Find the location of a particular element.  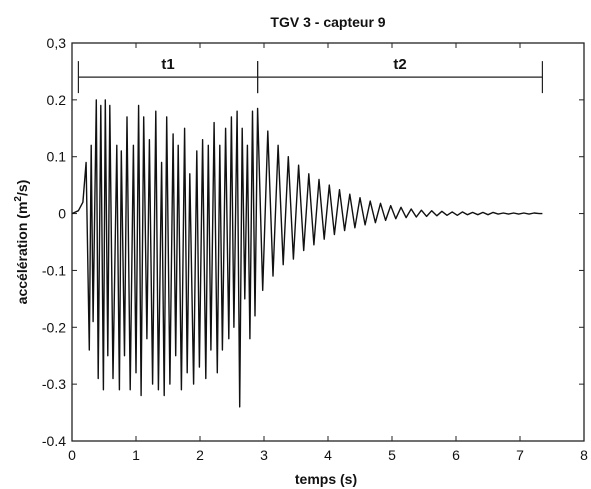

x-tick-label: 6 is located at coordinates (456, 455).